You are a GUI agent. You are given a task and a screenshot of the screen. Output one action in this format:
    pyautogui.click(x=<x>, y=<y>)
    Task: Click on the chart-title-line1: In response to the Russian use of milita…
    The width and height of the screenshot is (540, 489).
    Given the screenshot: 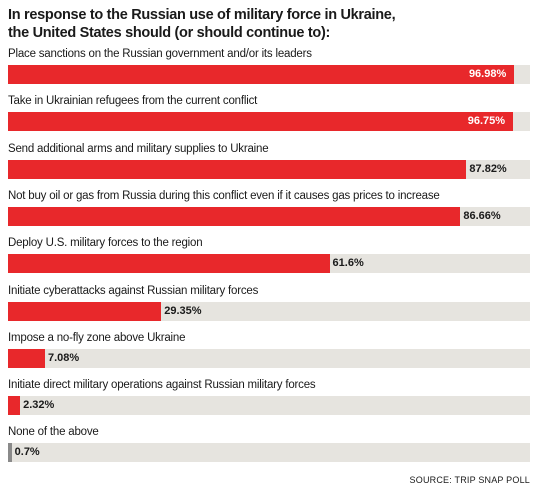 What is the action you would take?
    pyautogui.click(x=202, y=15)
    